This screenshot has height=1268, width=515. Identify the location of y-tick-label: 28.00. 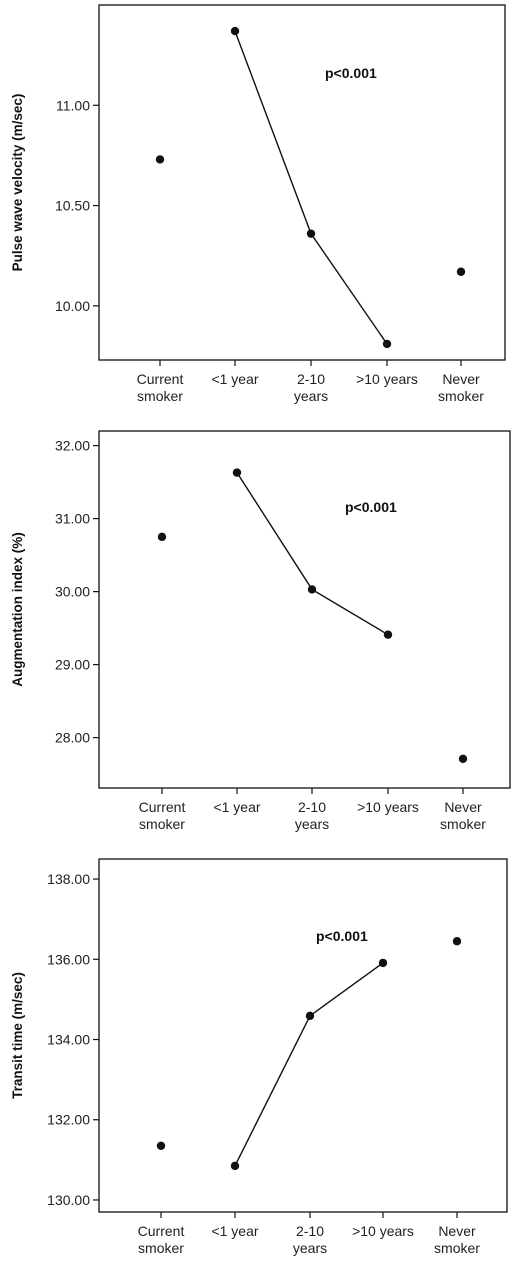
(72, 738).